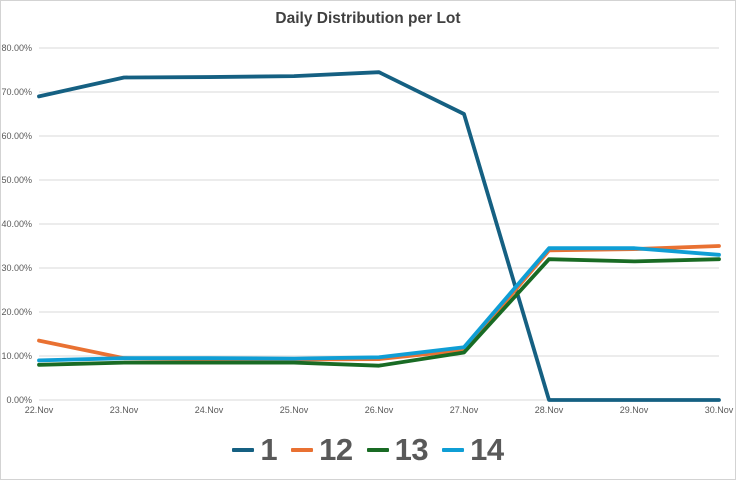 The height and width of the screenshot is (480, 736). I want to click on legend-dash-series-13-icon, so click(377, 450).